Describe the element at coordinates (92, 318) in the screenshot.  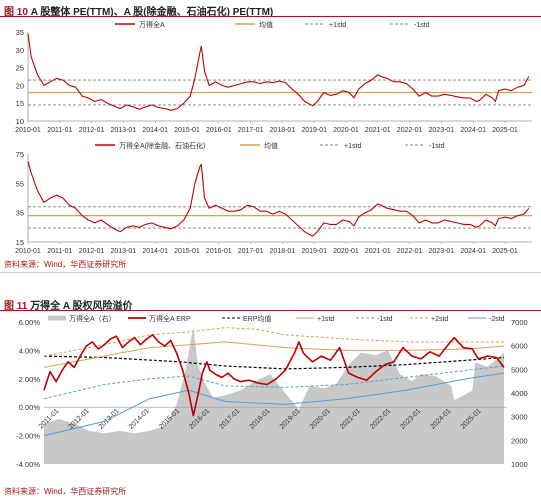
I see `legend-label-0: 万得全A（右）` at that location.